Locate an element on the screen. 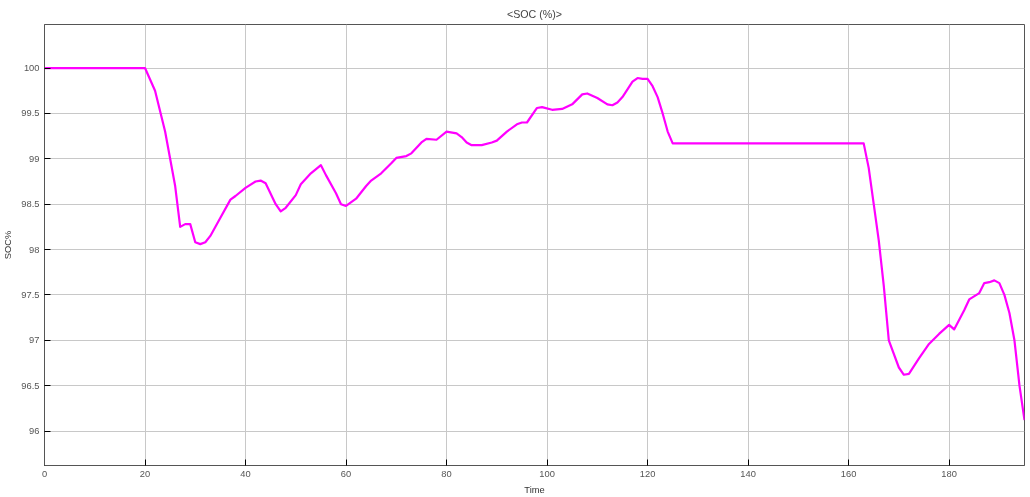 The height and width of the screenshot is (497, 1030). y-tick-label: 97.5 is located at coordinates (30, 294).